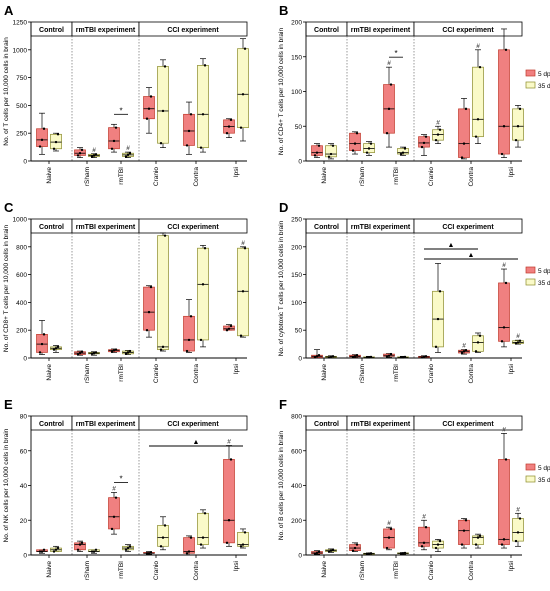 The height and width of the screenshot is (591, 550). What do you see at coordinates (87, 373) in the screenshot?
I see `x-tick-label: rSham` at bounding box center [87, 373].